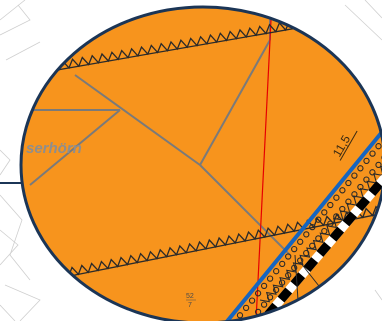  What do you see at coordinates (54, 148) in the screenshot?
I see `place-label: serhörn` at bounding box center [54, 148].